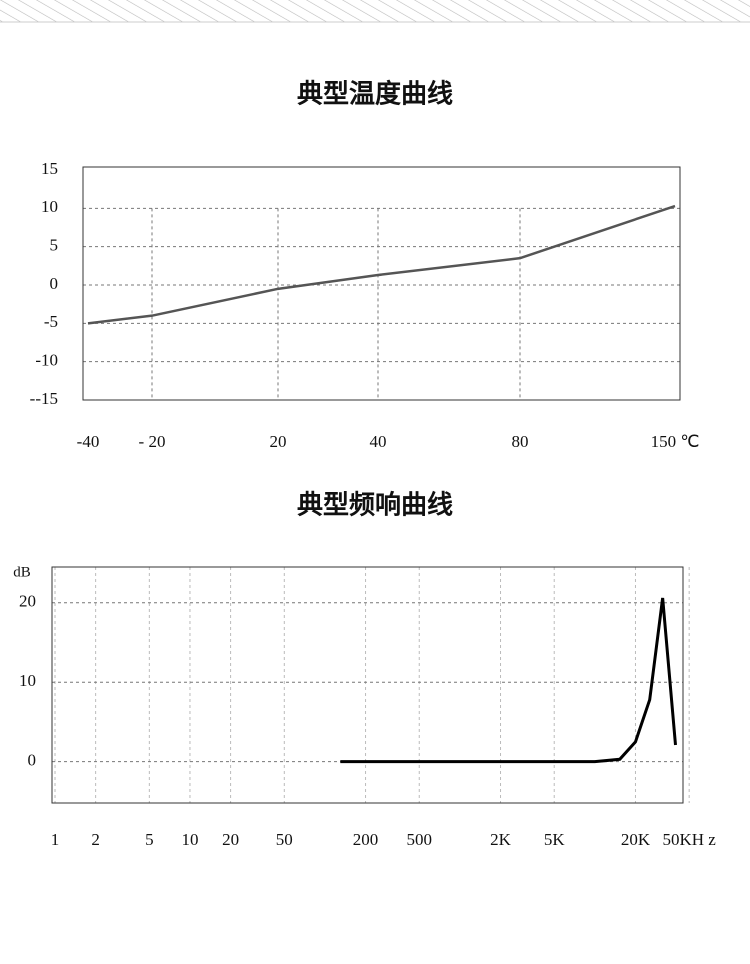 This screenshot has height=964, width=750. What do you see at coordinates (501, 839) in the screenshot?
I see `x-tick-label: 2K` at bounding box center [501, 839].